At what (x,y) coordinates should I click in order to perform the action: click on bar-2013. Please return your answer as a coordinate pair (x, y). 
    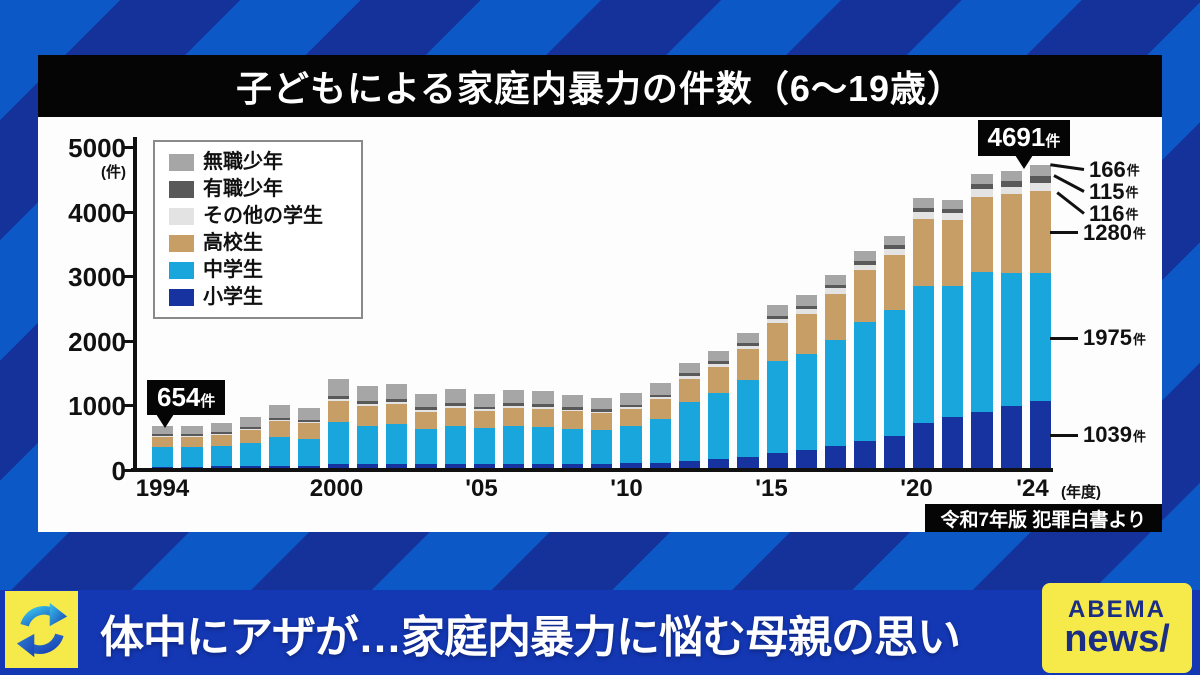
    Looking at the image, I should click on (719, 409).